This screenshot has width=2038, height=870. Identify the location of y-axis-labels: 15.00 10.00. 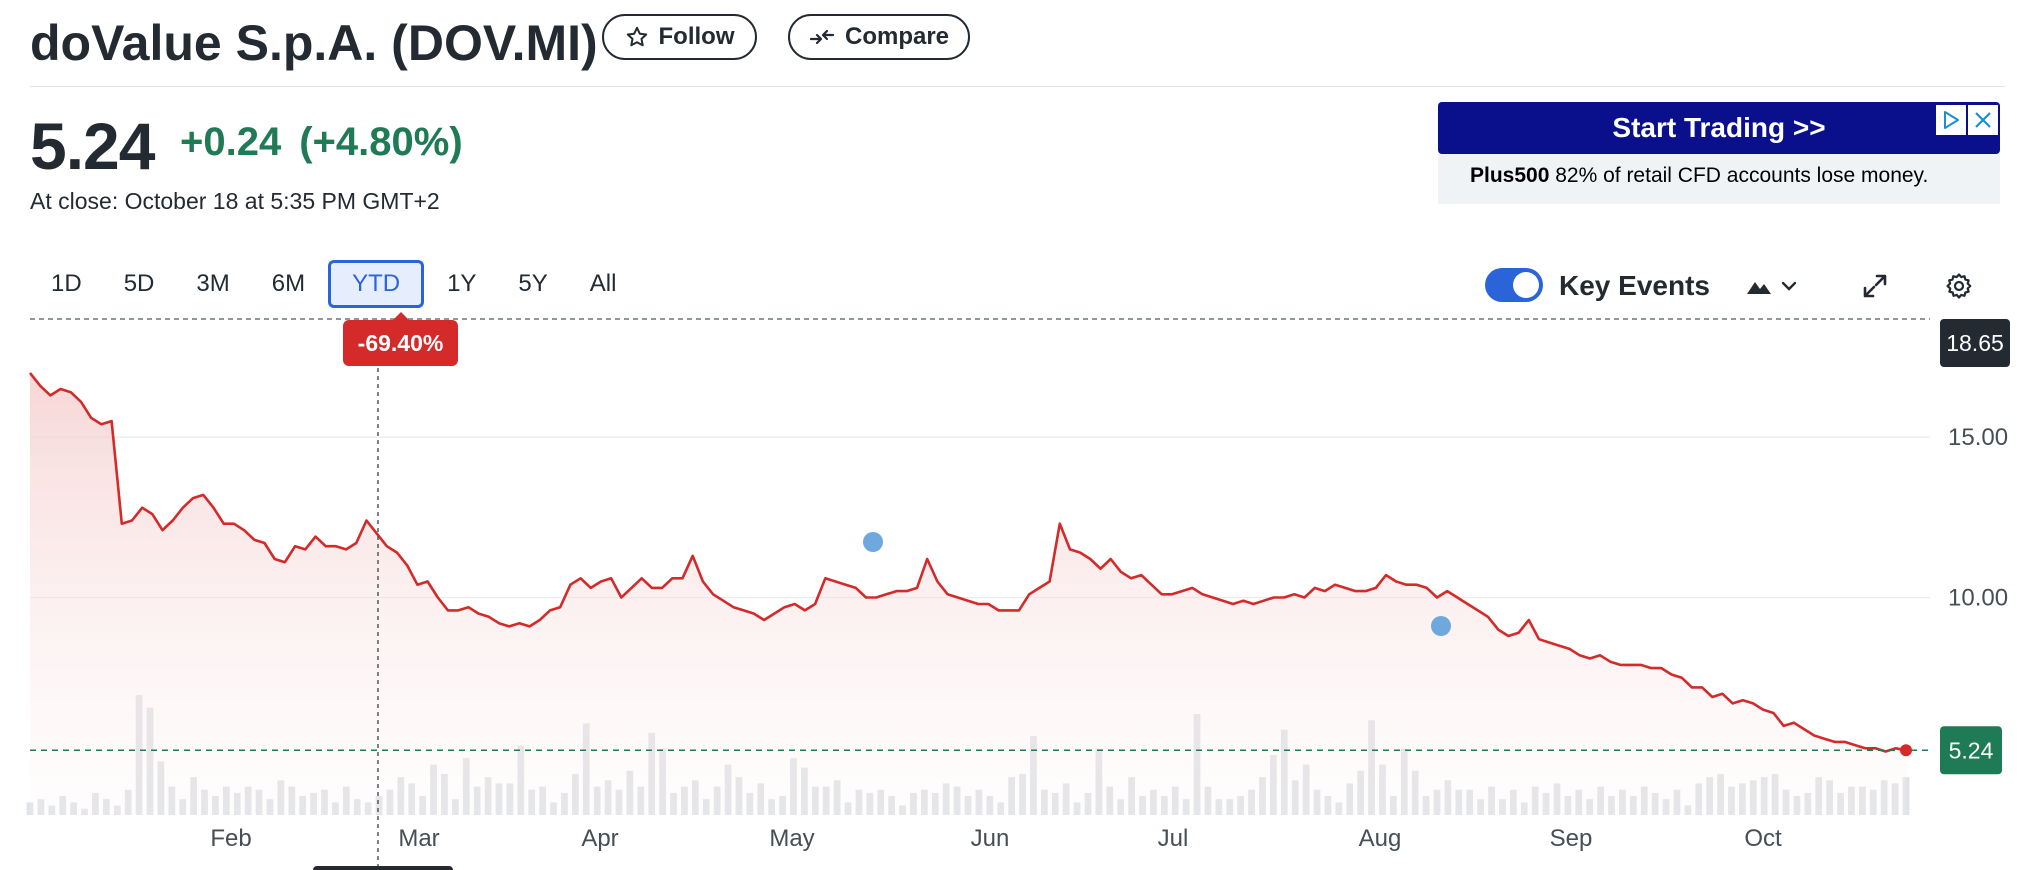
(1978, 517).